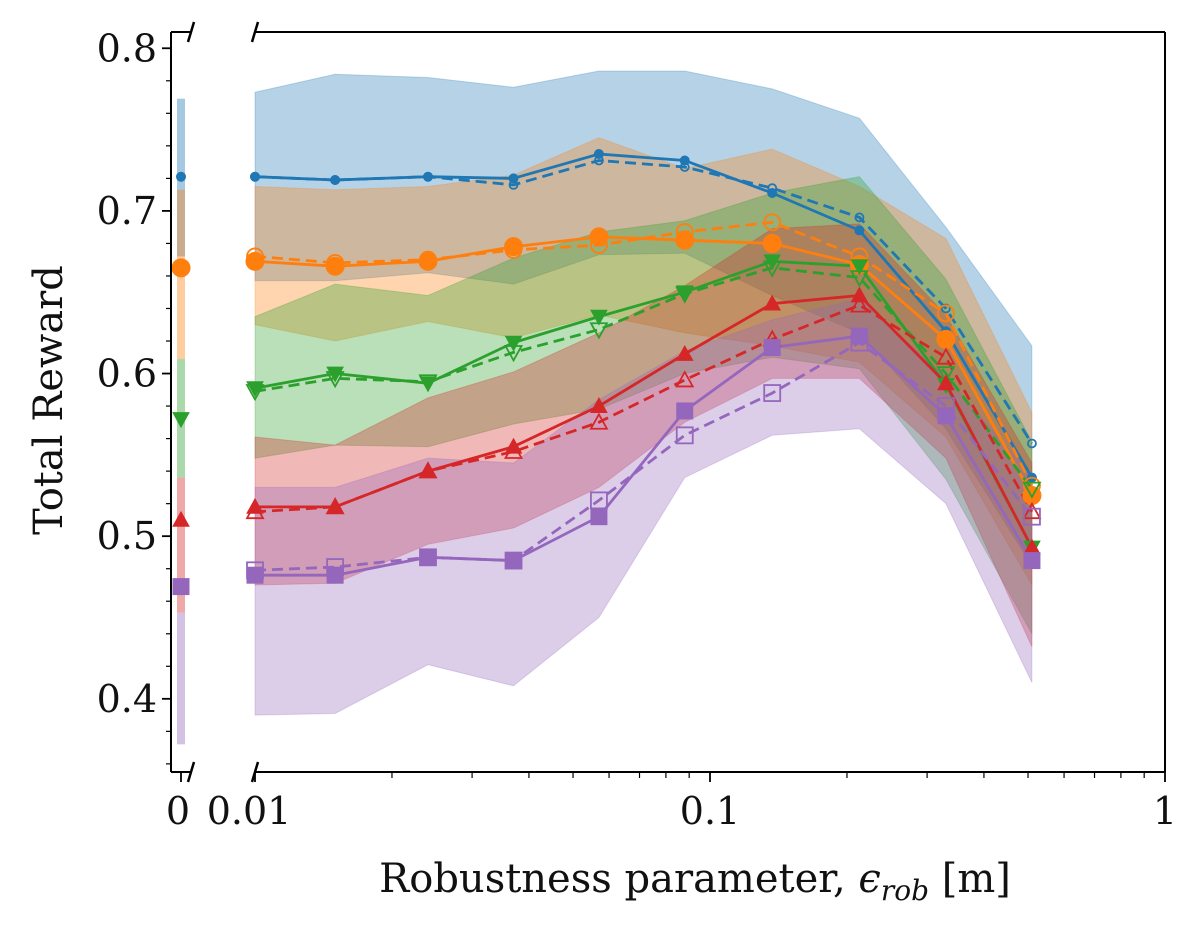 This screenshot has width=1196, height=932. What do you see at coordinates (181, 678) in the screenshot?
I see `zero-band-purple` at bounding box center [181, 678].